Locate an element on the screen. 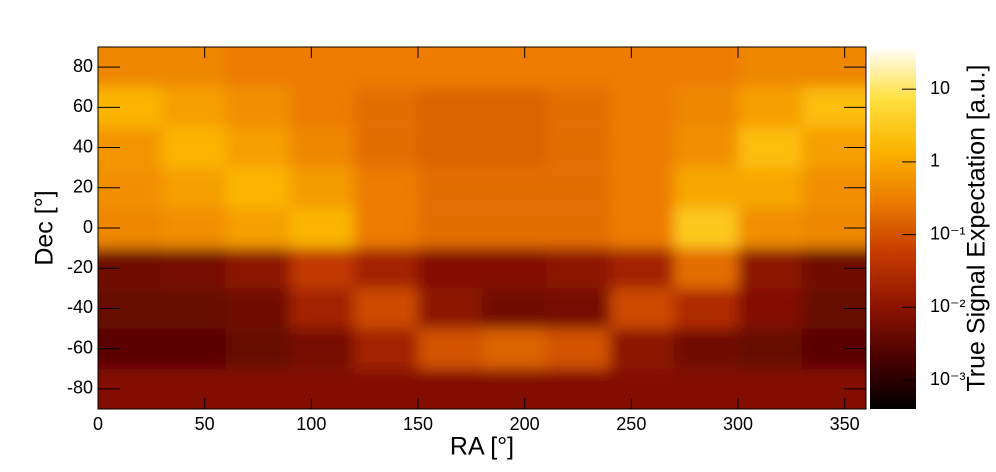  colorbar is located at coordinates (893, 228).